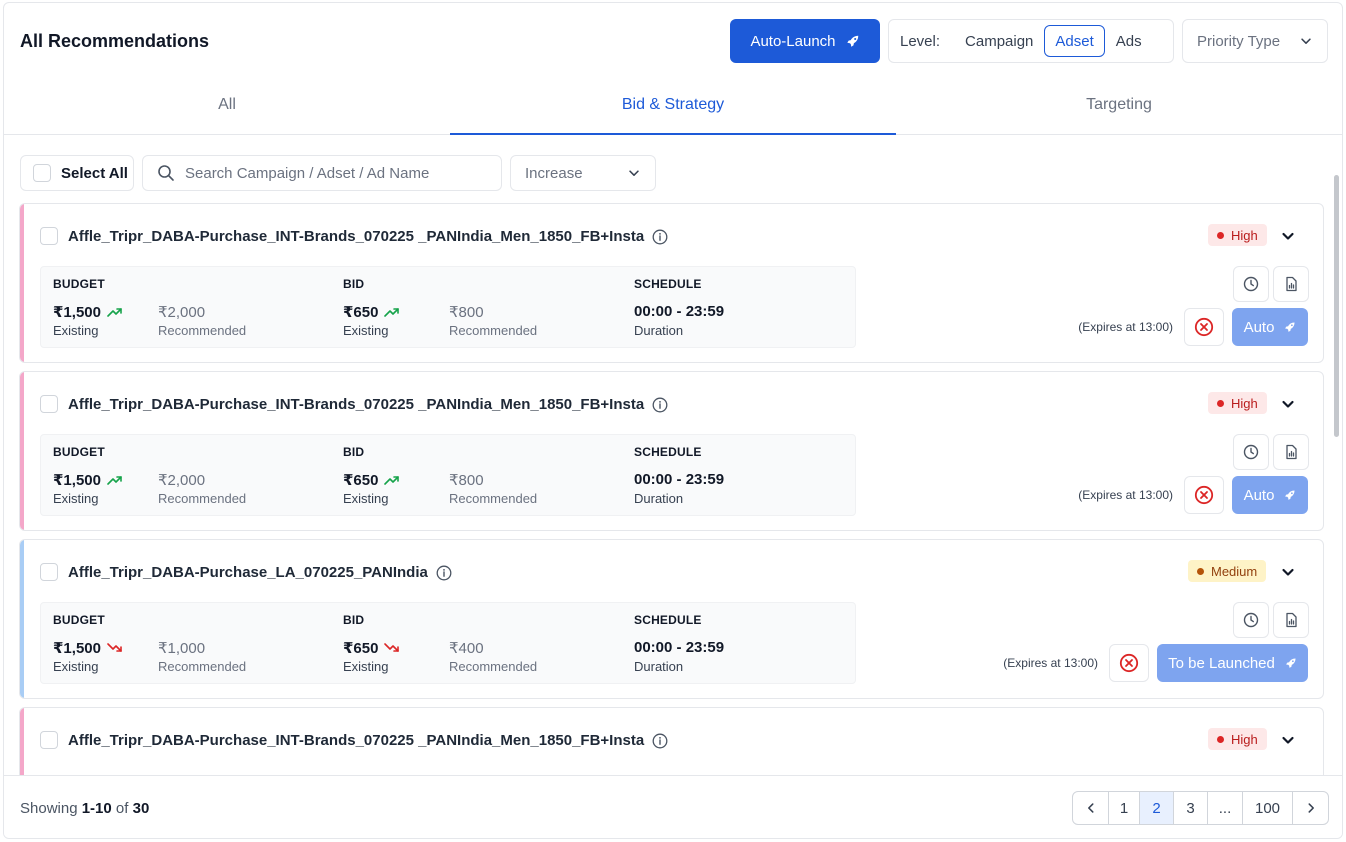  Describe the element at coordinates (335, 173) in the screenshot. I see `search-input` at that location.